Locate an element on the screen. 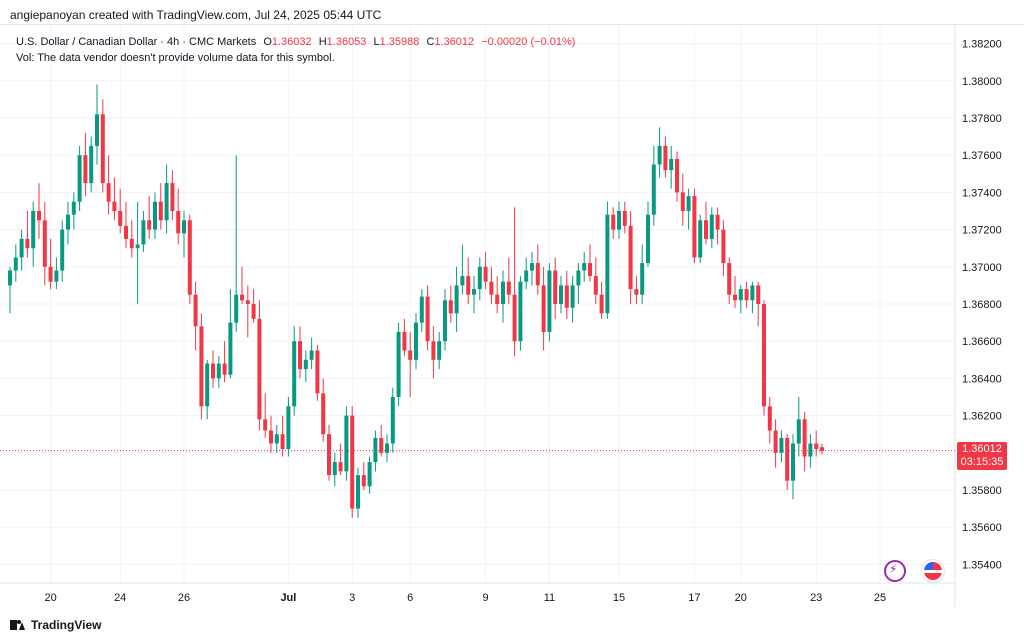 The image size is (1024, 642). y-tick-label: 1.38200 is located at coordinates (982, 45).